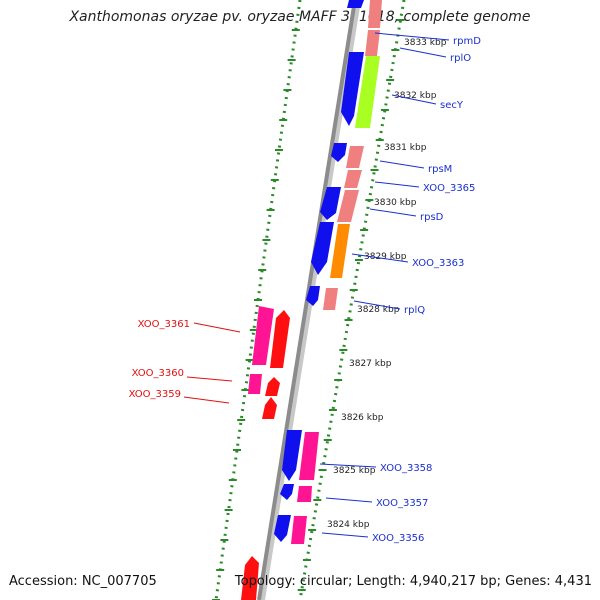 The image size is (600, 600). Describe the element at coordinates (83, 581) in the screenshot. I see `accession-text: Accession: NC_007705` at that location.